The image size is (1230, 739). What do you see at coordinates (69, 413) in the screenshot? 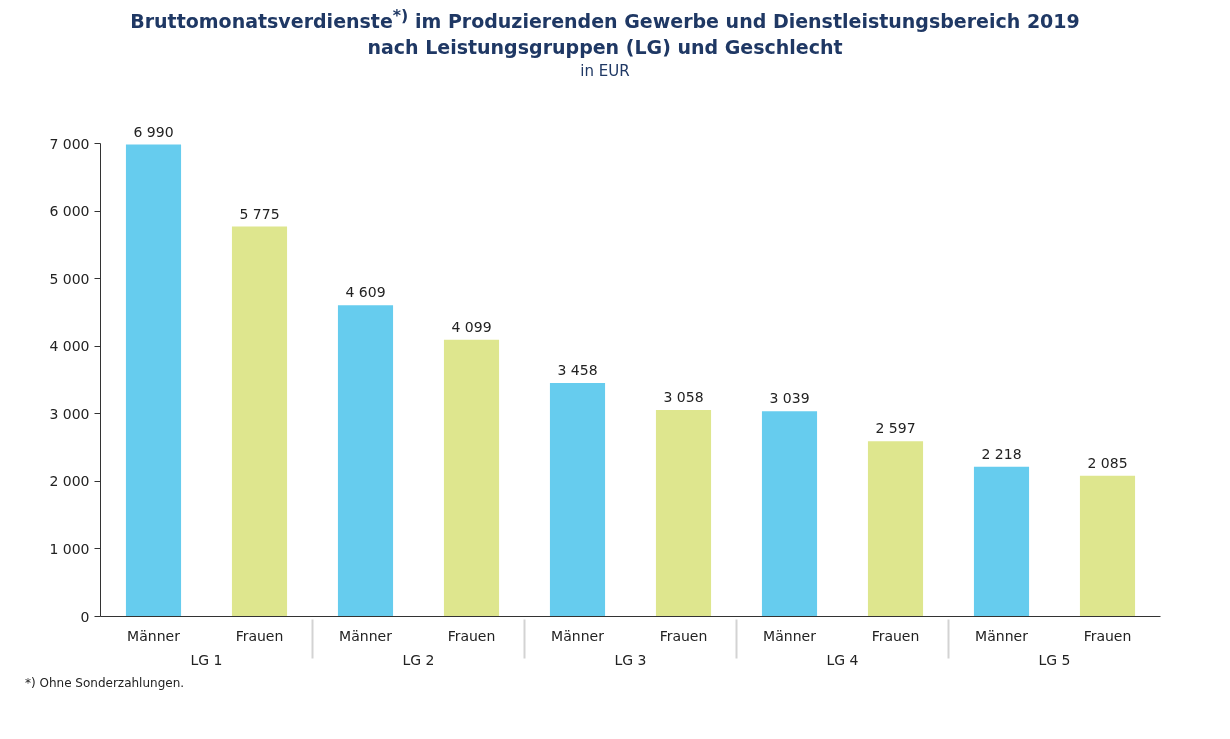
I see `y-tick-label: 3 000` at bounding box center [69, 413].